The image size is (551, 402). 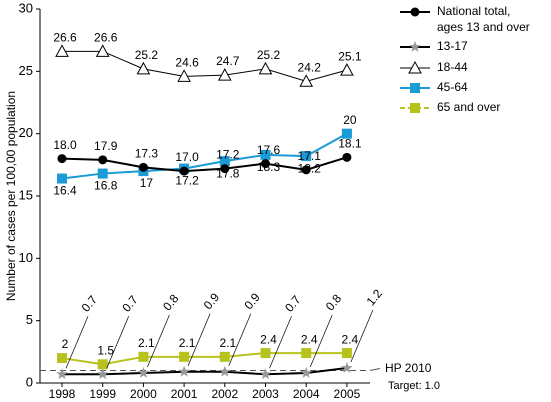 What do you see at coordinates (187, 62) in the screenshot?
I see `data-label: 24.6` at bounding box center [187, 62].